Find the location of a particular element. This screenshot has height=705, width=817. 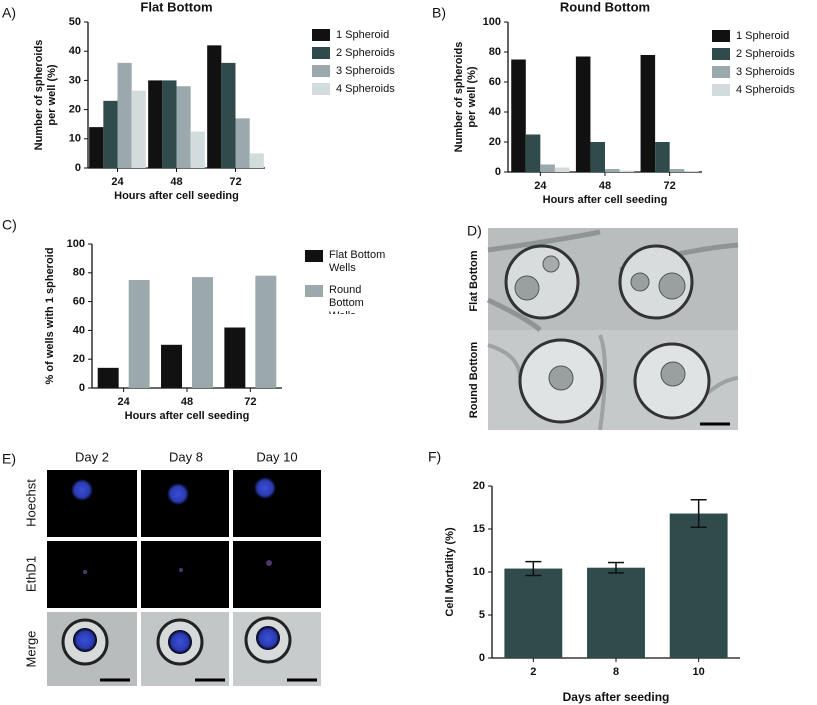

microscopy-images is located at coordinates (612, 329).